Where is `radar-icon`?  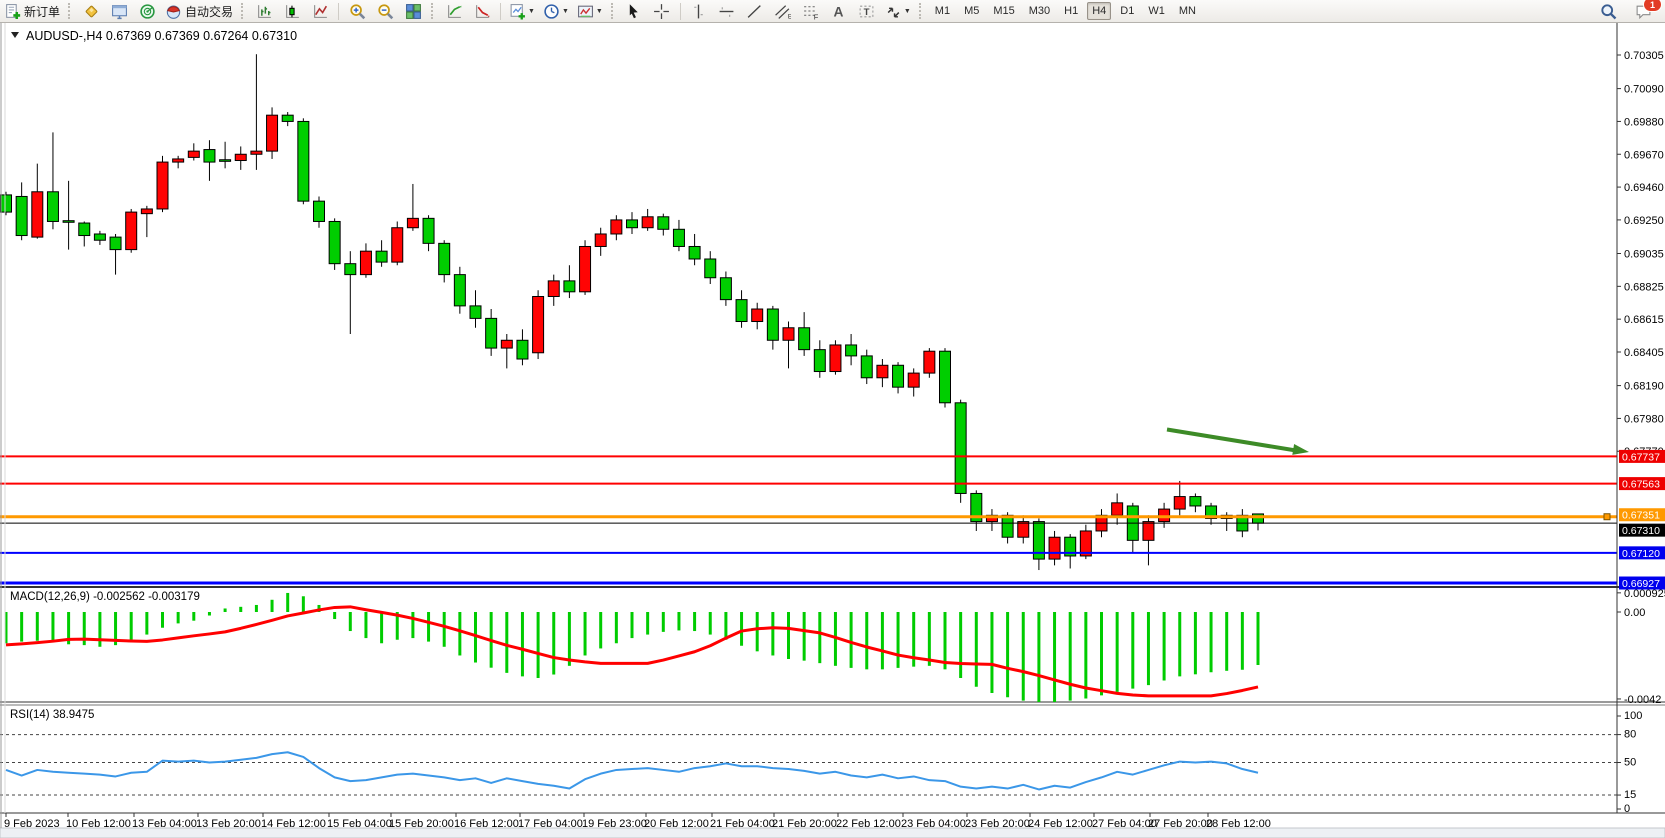 radar-icon is located at coordinates (147, 11).